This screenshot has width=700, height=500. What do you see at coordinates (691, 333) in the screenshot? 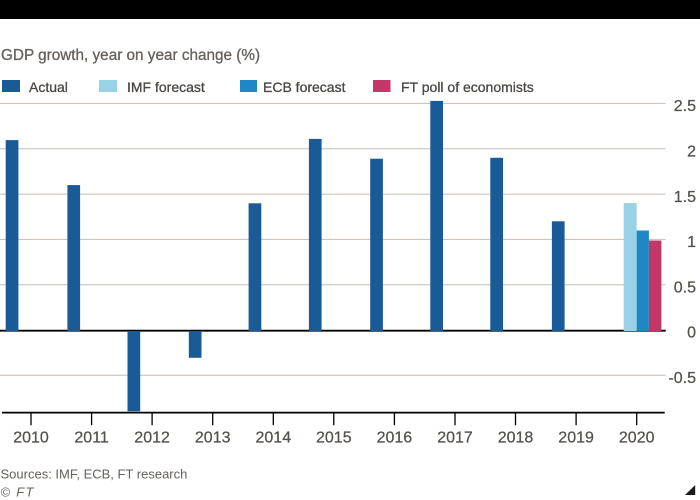
I see `svg-text: 0` at bounding box center [691, 333].